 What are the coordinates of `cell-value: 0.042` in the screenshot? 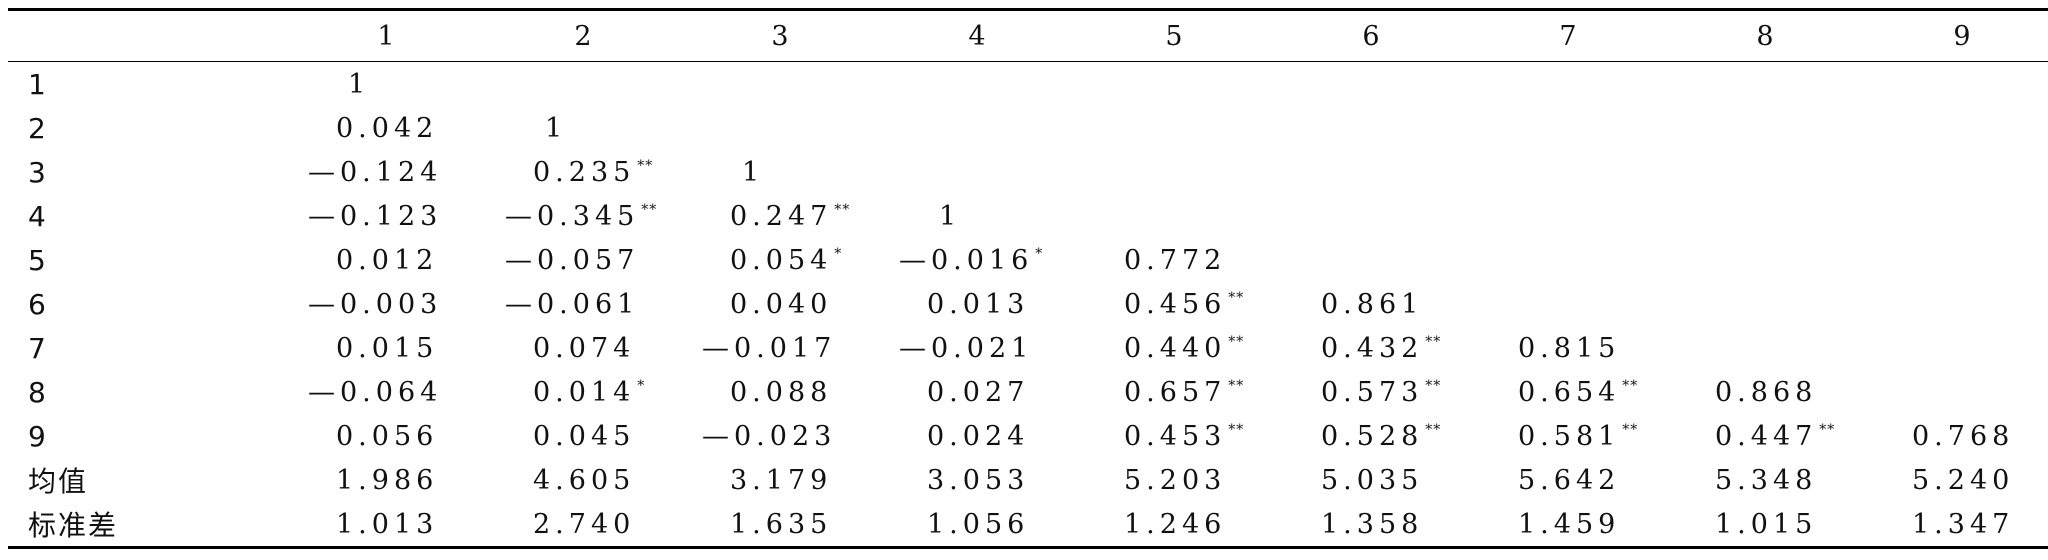 It's located at (387, 128).